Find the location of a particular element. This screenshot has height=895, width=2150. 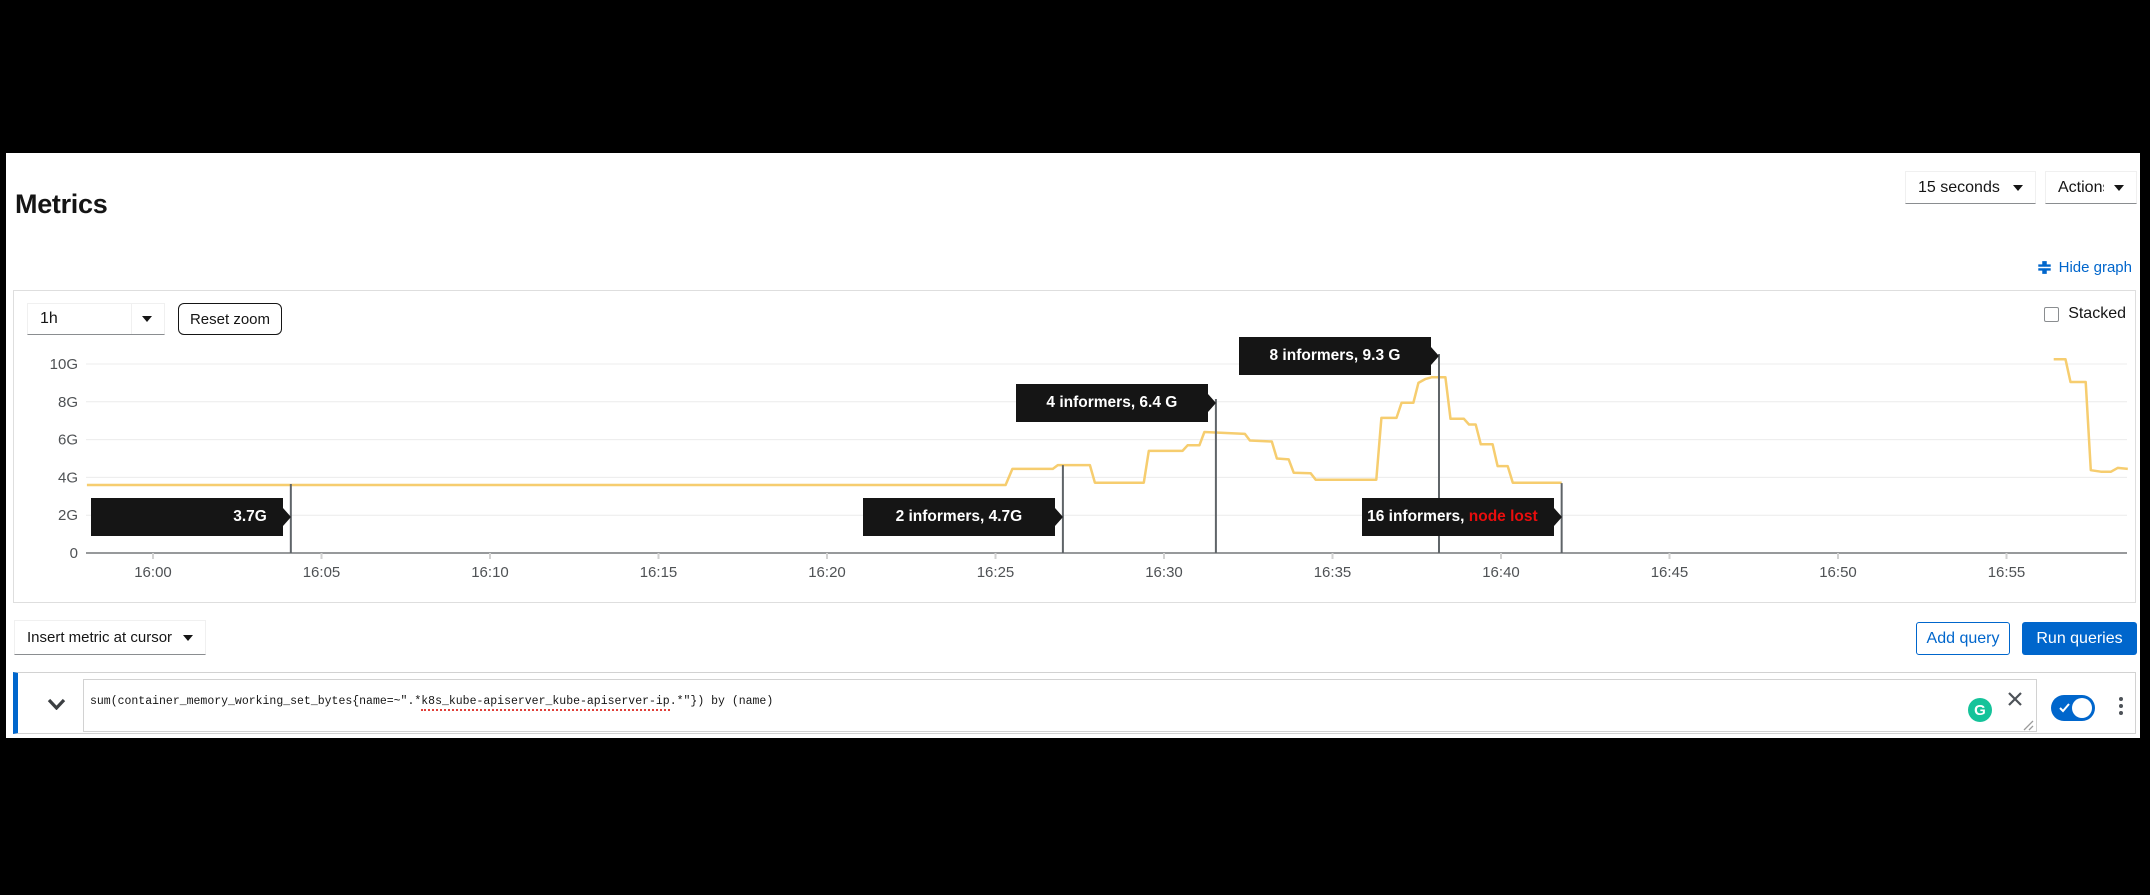

svg-text: 16:15 is located at coordinates (659, 572).